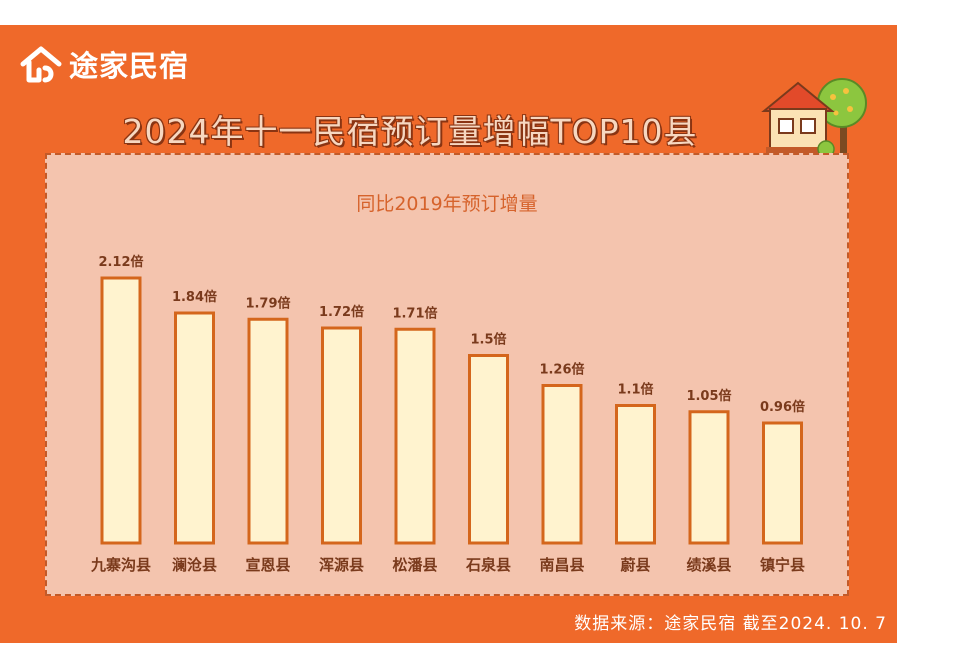 The width and height of the screenshot is (960, 661). Describe the element at coordinates (120, 262) in the screenshot. I see `bar-value-label: 2.12倍` at that location.